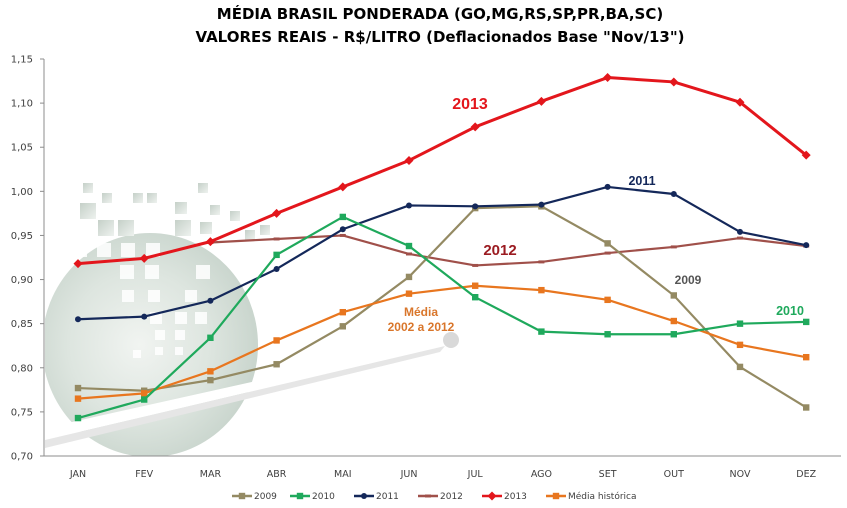 The image size is (847, 508). What do you see at coordinates (688, 280) in the screenshot?
I see `annotation-2009: 2009` at bounding box center [688, 280].